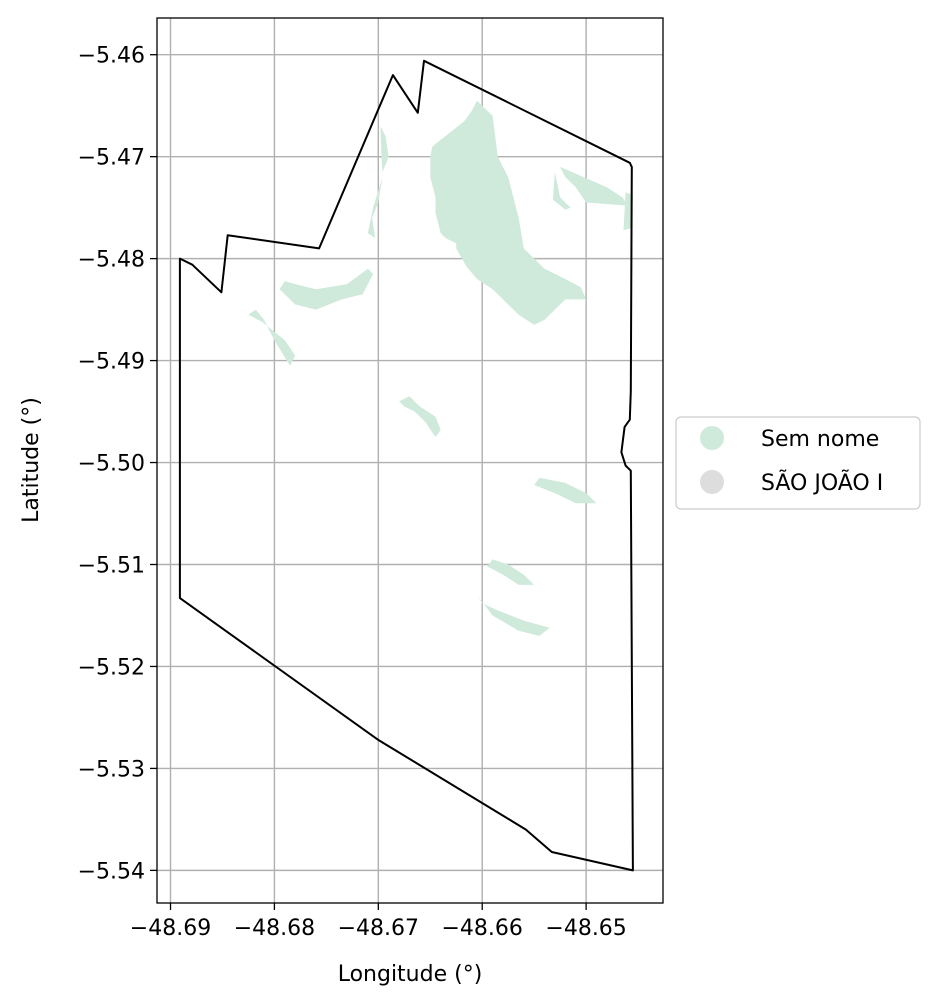 This screenshot has height=1006, width=939. I want to click on x-tick-label: −48.68, so click(274, 928).